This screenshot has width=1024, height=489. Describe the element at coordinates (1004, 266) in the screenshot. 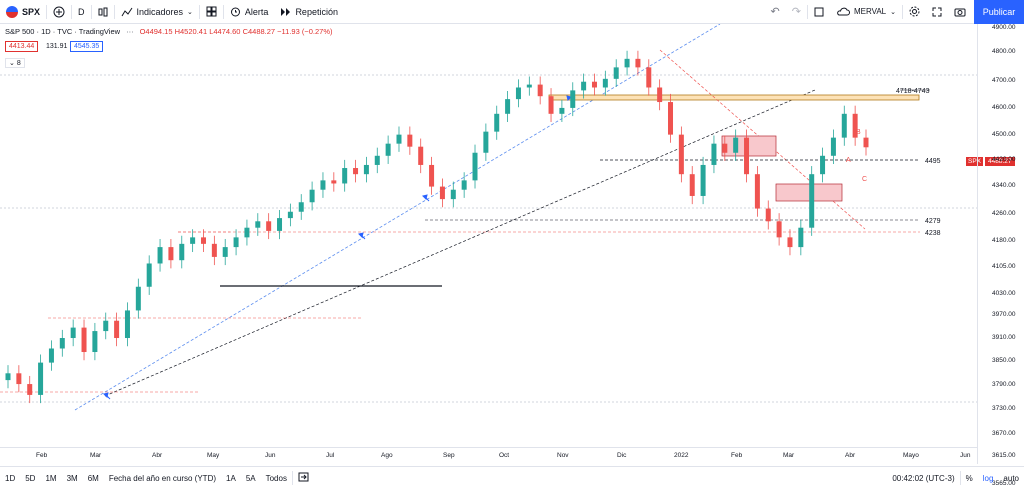

I see `price-axis-label: 4105.00` at that location.